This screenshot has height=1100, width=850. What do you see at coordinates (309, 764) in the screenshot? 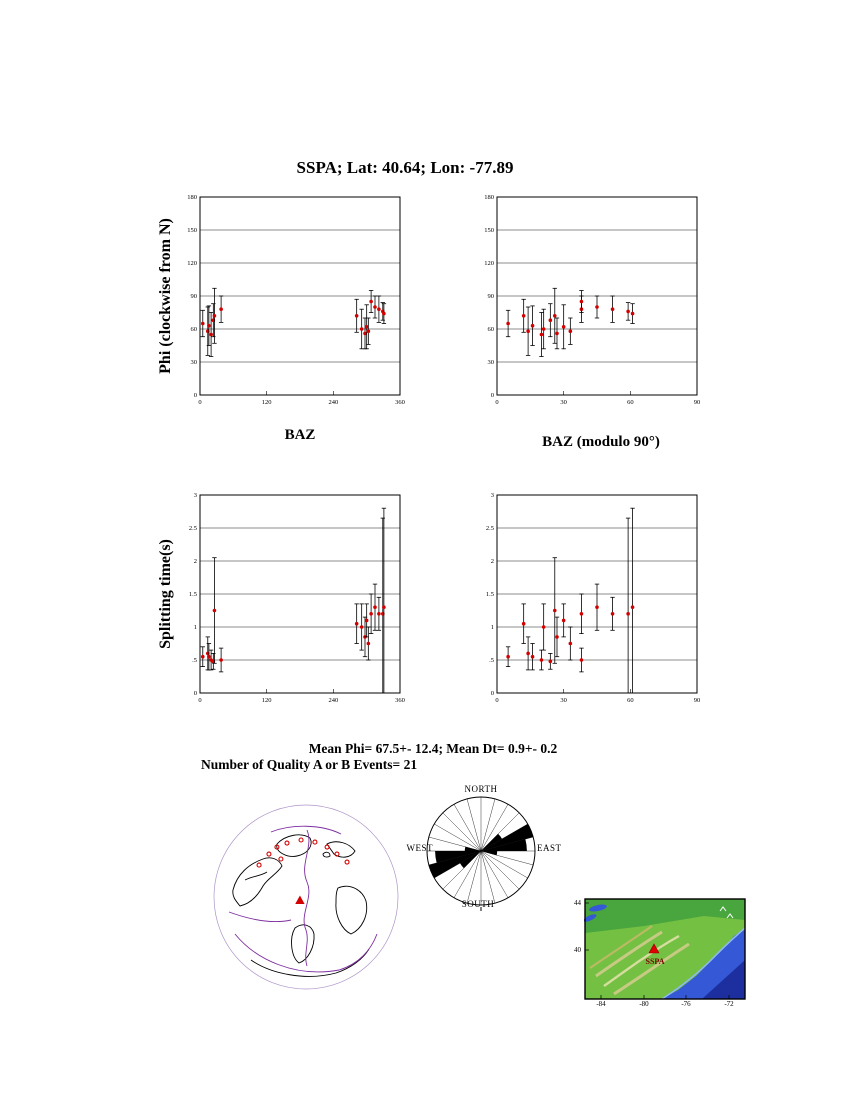
I see `event-count-text: Number of Quality A or B Events= 21` at bounding box center [309, 764].